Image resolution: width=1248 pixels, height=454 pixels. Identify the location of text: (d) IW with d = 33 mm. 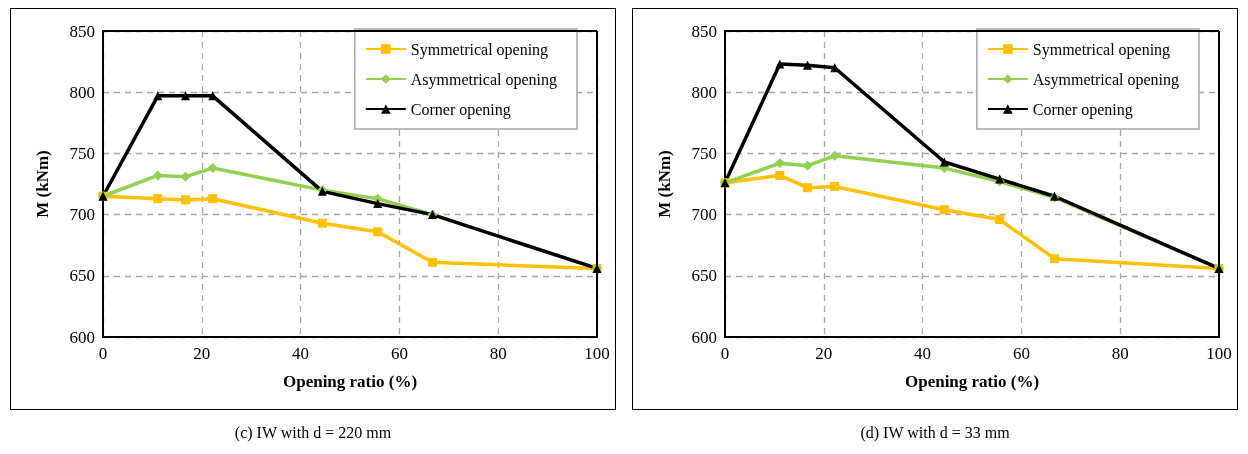
(935, 433).